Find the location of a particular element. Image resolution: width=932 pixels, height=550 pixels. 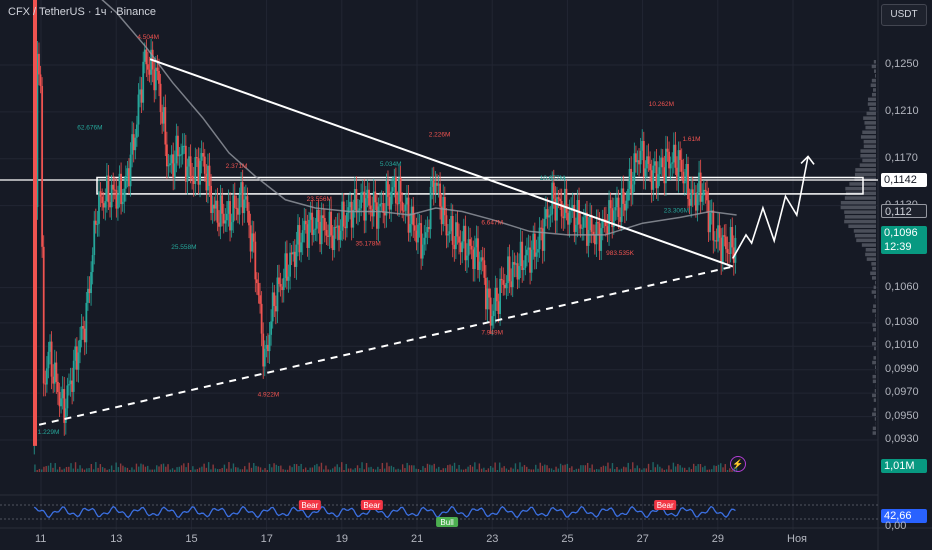

zone-price-tag: 0,1142 is located at coordinates (904, 180).